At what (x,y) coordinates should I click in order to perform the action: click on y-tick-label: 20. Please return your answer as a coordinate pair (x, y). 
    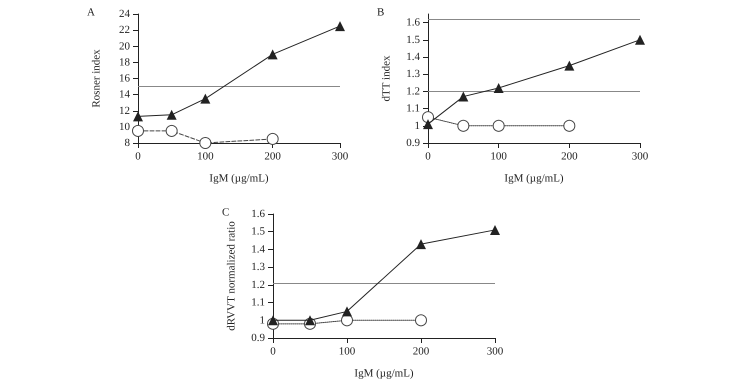
    Looking at the image, I should click on (124, 46).